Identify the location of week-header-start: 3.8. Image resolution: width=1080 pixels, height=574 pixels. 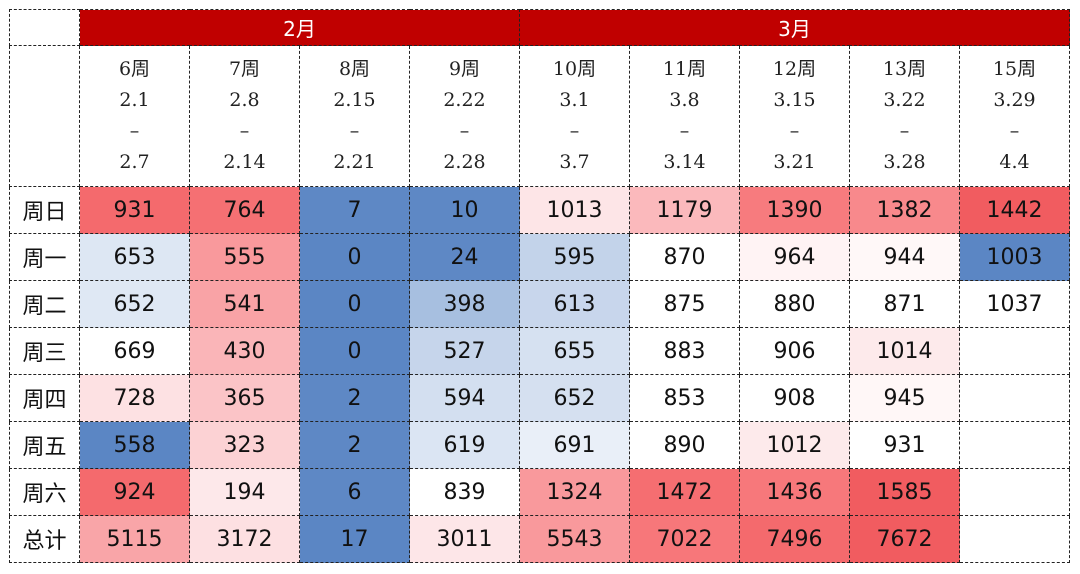
(684, 100).